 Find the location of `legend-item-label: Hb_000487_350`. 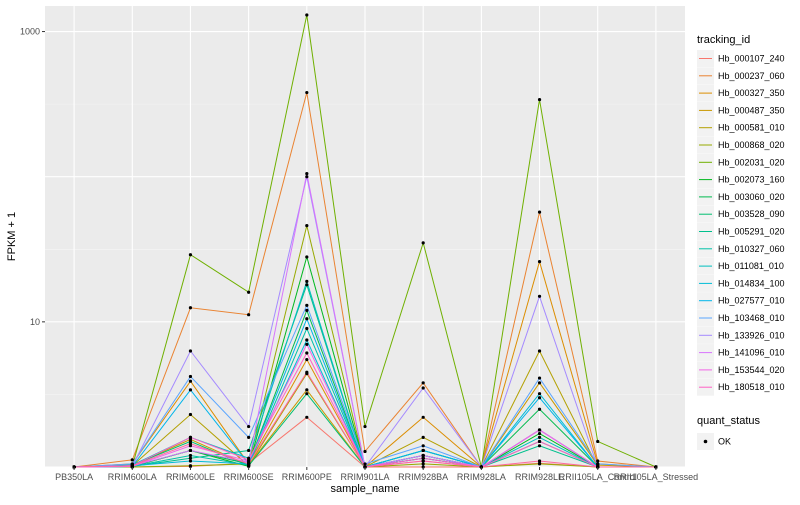

legend-item-label: Hb_000487_350 is located at coordinates (751, 110).